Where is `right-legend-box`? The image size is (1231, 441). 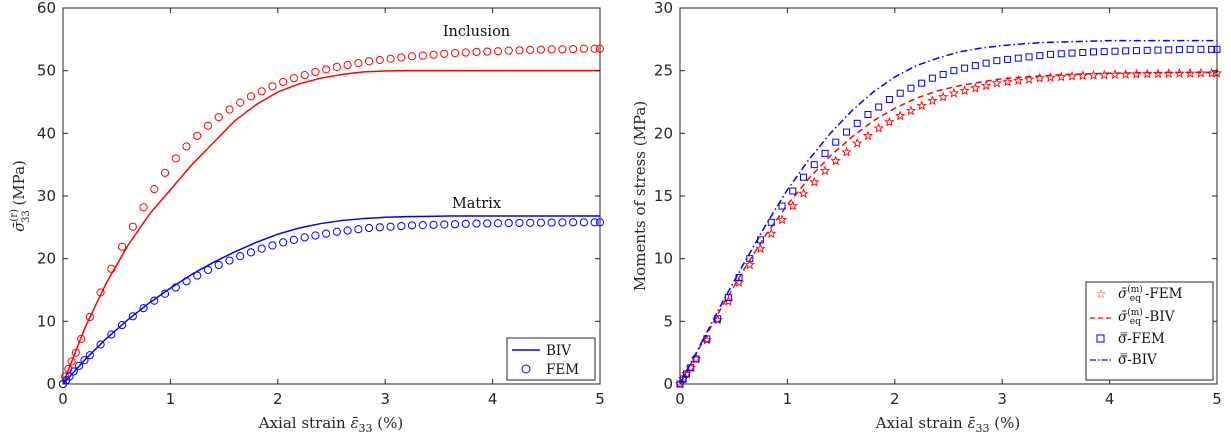 right-legend-box is located at coordinates (1149, 331).